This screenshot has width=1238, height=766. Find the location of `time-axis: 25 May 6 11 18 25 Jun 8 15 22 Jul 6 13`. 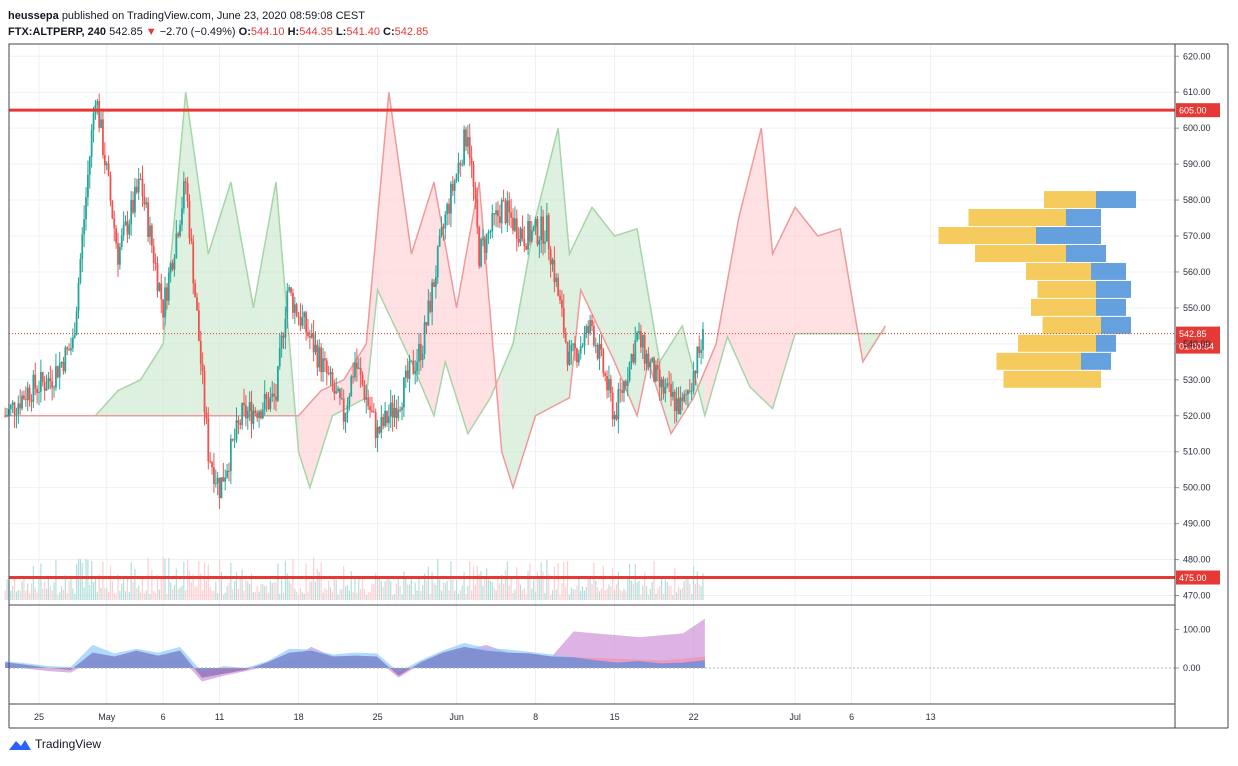

time-axis: 25 May 6 11 18 25 Jun 8 15 22 Jul 6 13 is located at coordinates (485, 717).